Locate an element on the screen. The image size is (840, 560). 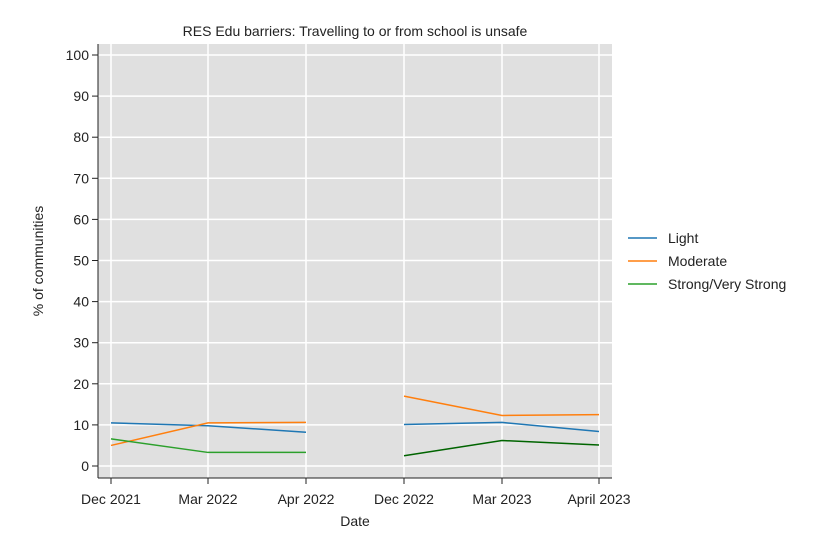
y-tick-label: 30 is located at coordinates (81, 343).